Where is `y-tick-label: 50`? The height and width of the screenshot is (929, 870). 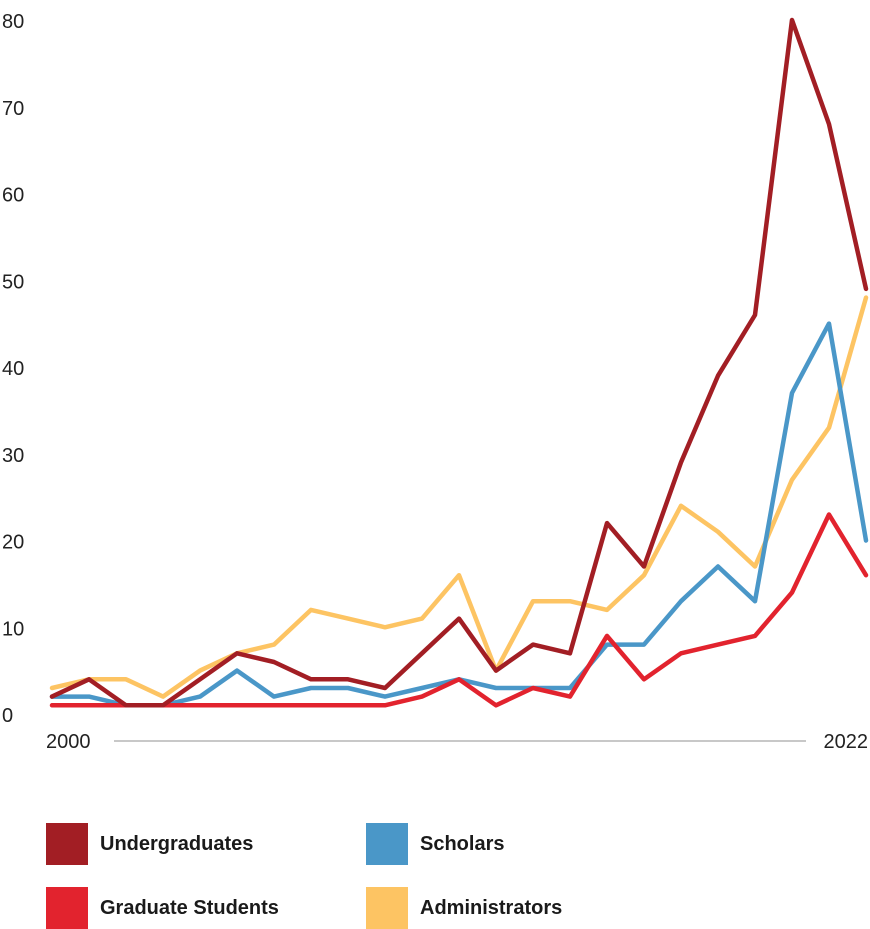
y-tick-label: 50 is located at coordinates (13, 282).